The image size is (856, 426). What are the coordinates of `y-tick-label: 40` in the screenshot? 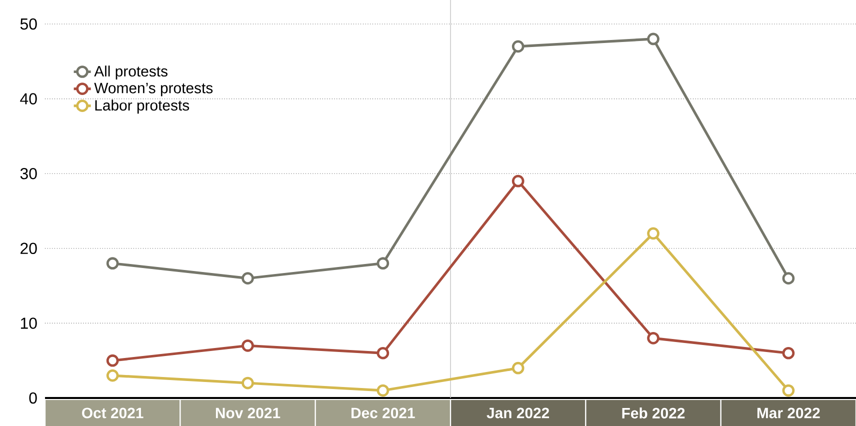 It's located at (28, 98).